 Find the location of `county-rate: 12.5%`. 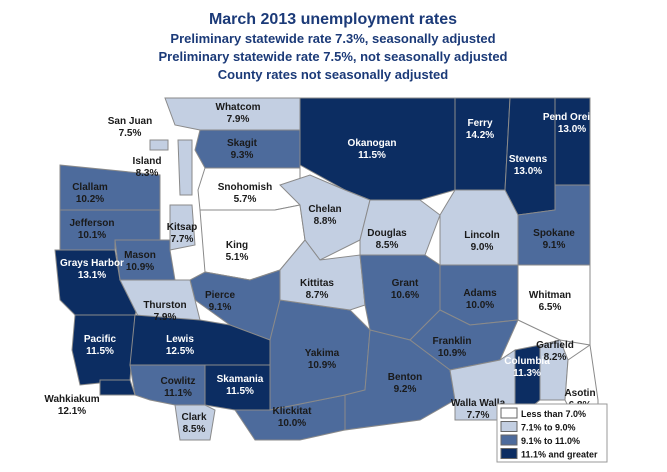

county-rate: 12.5% is located at coordinates (180, 351).